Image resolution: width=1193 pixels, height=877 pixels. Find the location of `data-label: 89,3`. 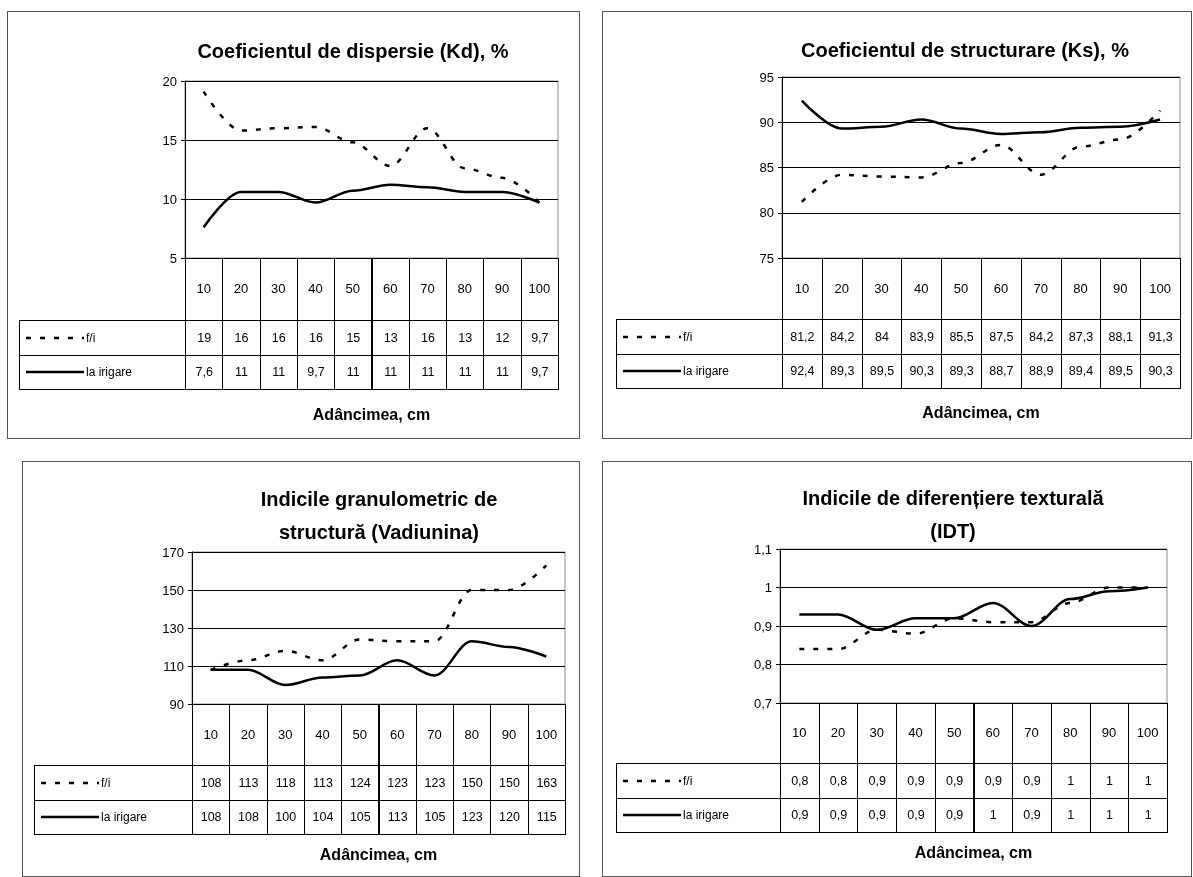

data-label: 89,3 is located at coordinates (842, 371).